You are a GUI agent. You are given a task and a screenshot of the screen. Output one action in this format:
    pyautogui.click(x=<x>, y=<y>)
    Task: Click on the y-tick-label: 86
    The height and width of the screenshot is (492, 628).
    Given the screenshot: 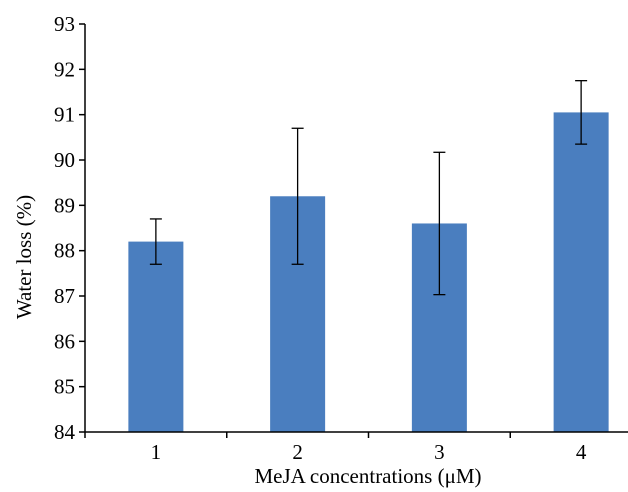 What is the action you would take?
    pyautogui.click(x=64, y=341)
    